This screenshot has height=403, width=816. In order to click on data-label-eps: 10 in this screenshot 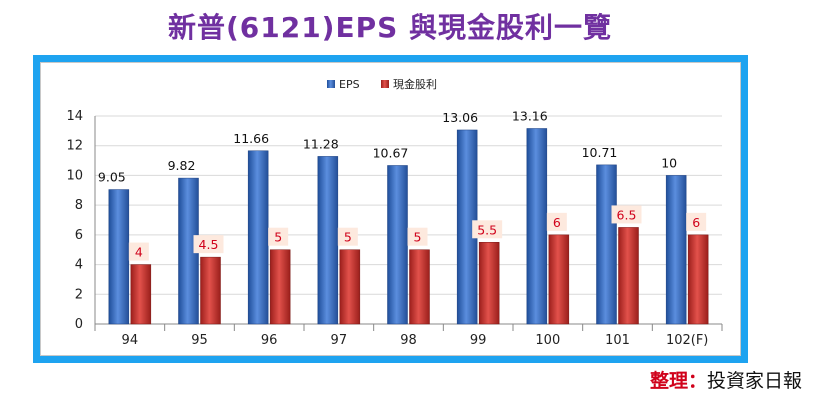, I will do `click(669, 162)`.